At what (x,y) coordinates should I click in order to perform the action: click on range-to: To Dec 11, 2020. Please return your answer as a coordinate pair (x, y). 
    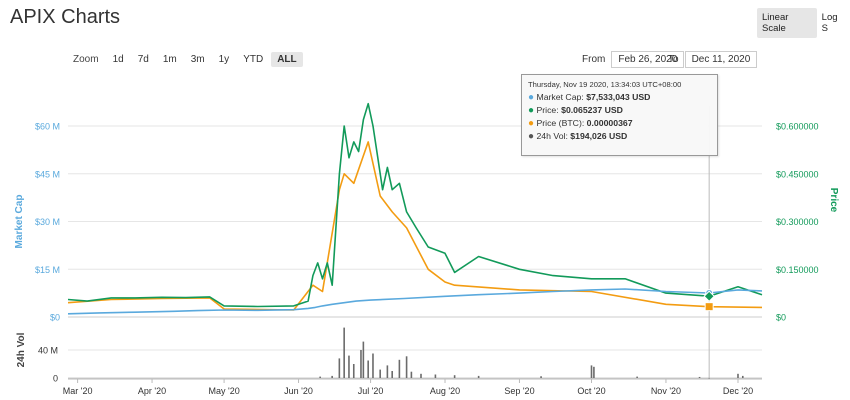
    Looking at the image, I should click on (713, 59).